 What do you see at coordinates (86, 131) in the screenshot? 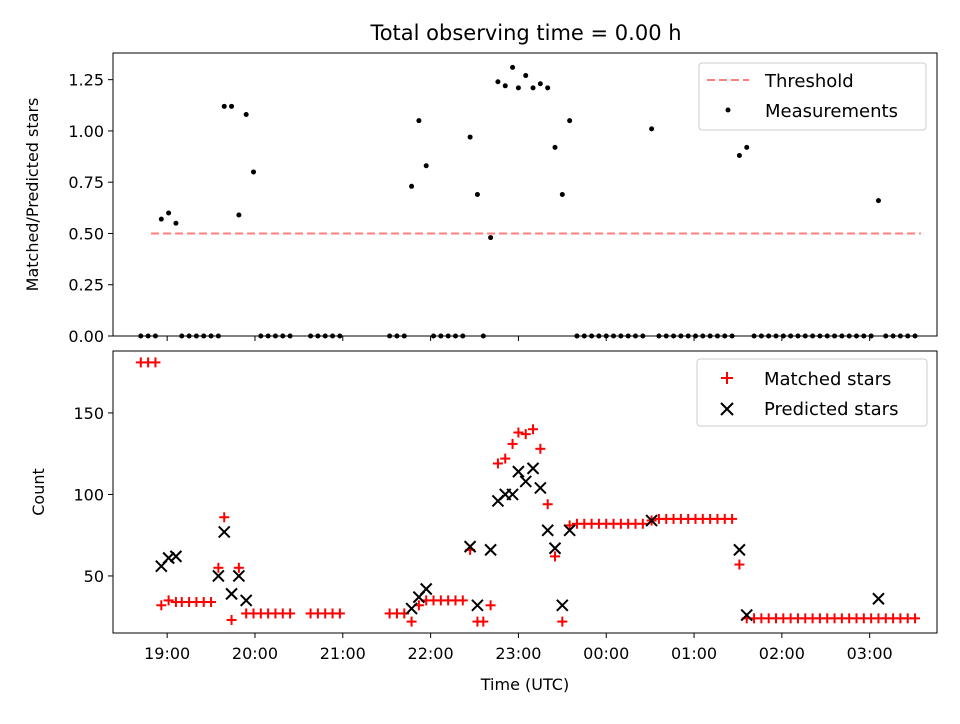
I see `y-tick-label: 1.00` at bounding box center [86, 131].